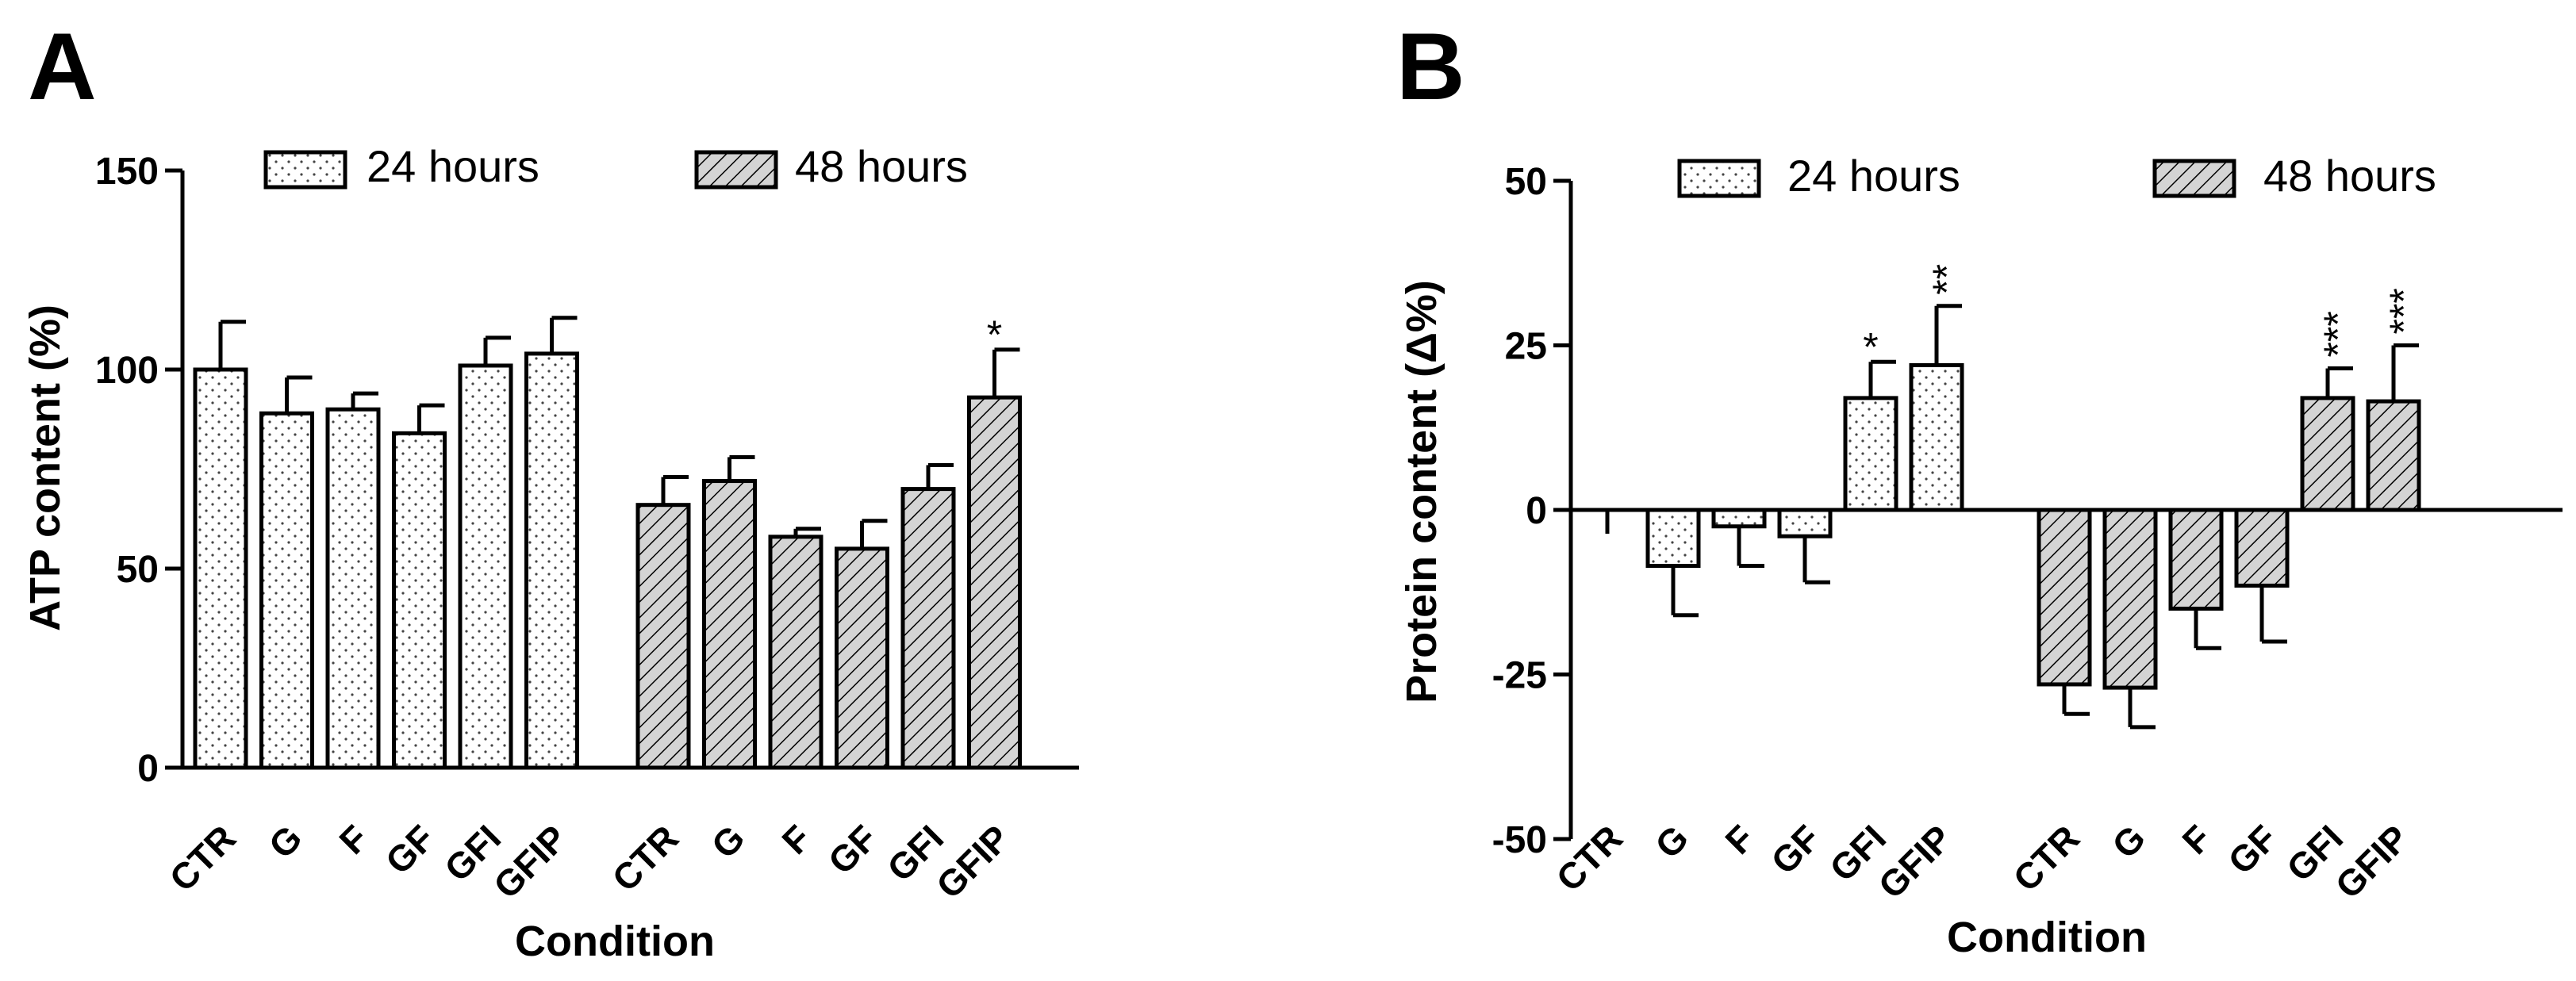 Image resolution: width=2576 pixels, height=981 pixels. What do you see at coordinates (1430, 66) in the screenshot?
I see `panel-letter: B` at bounding box center [1430, 66].